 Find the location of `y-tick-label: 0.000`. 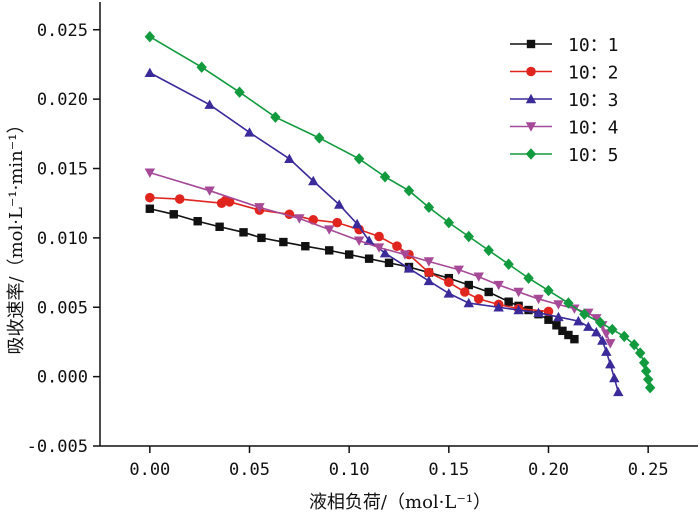

y-tick-label: 0.000 is located at coordinates (62, 378).